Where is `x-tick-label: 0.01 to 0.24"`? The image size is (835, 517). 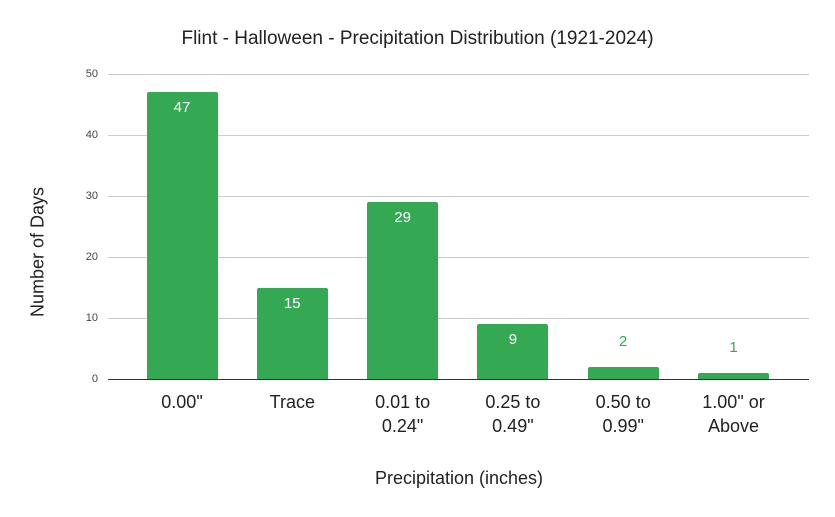 x-tick-label: 0.01 to 0.24" is located at coordinates (403, 414).